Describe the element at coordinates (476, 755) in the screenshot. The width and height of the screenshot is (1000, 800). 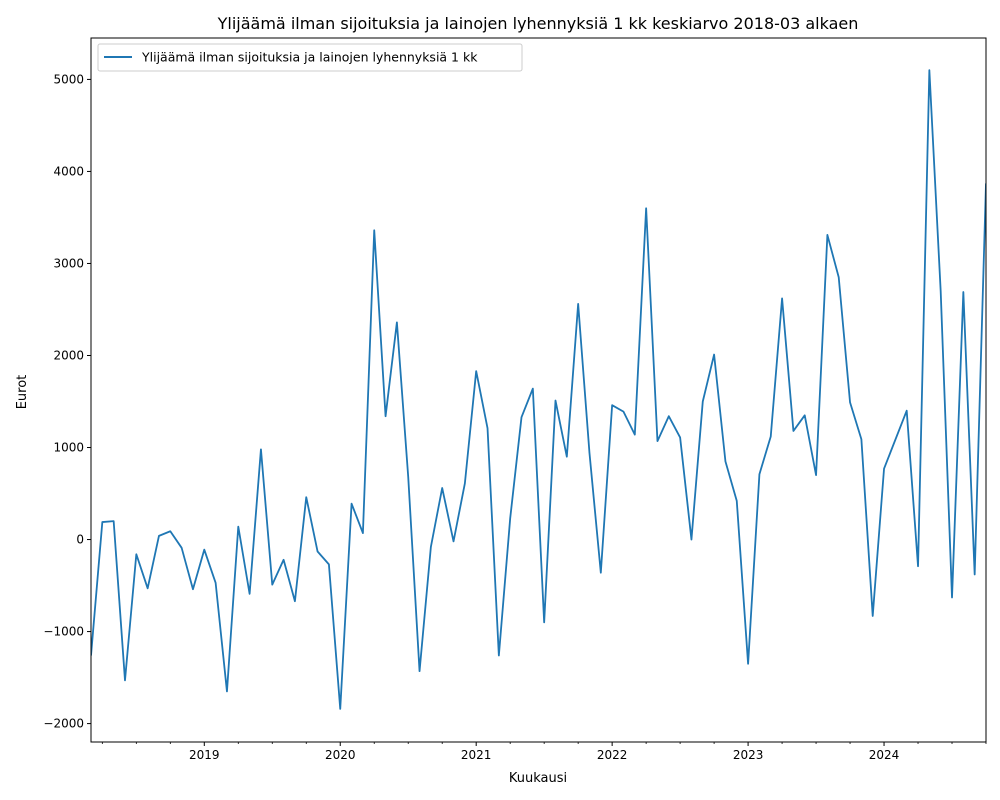
I see `x-tick-label: 2021` at that location.